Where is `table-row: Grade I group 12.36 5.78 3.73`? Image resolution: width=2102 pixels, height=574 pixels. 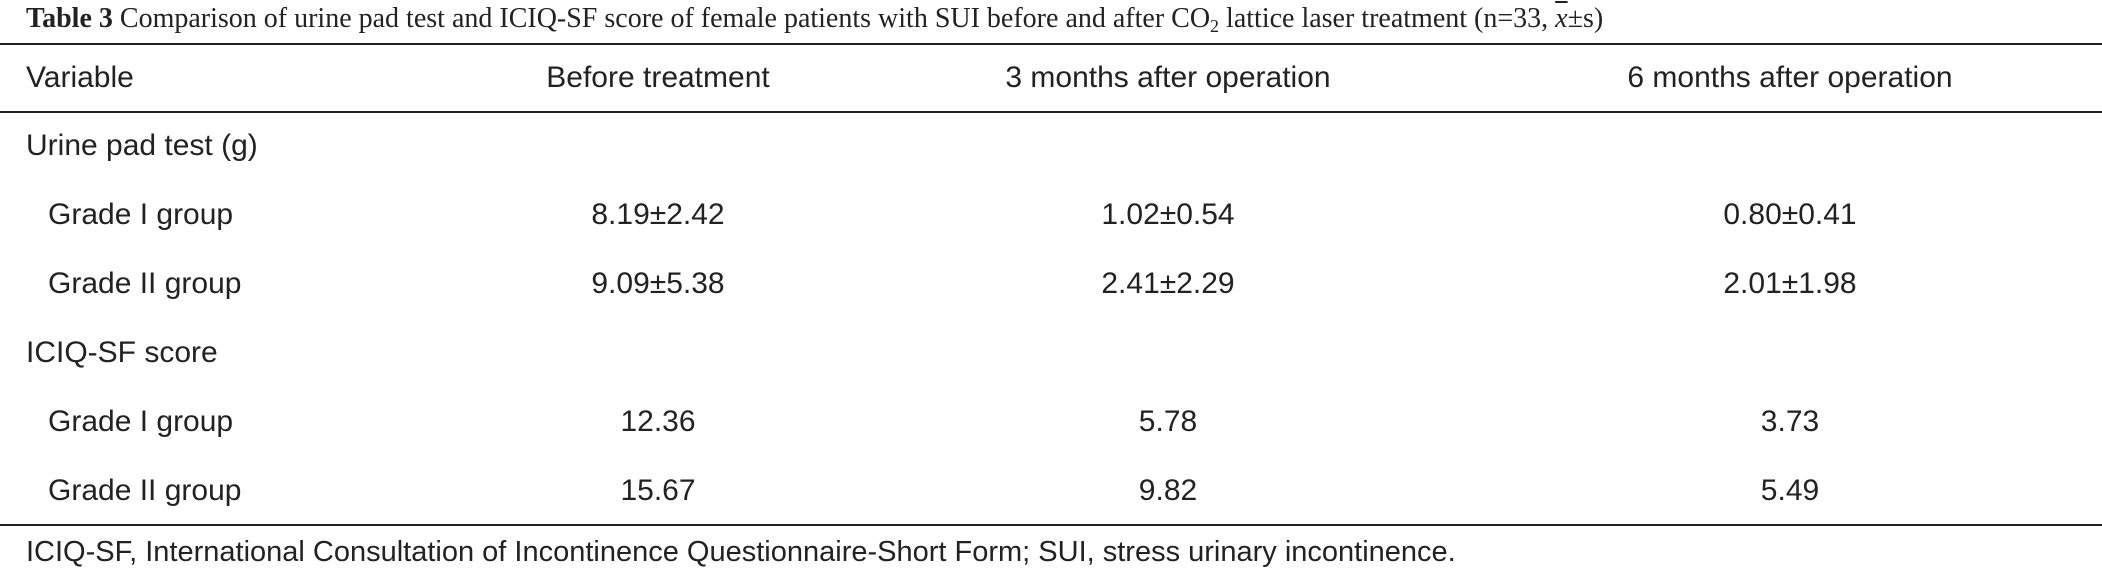 table-row: Grade I group 12.36 5.78 3.73 is located at coordinates (1051, 421).